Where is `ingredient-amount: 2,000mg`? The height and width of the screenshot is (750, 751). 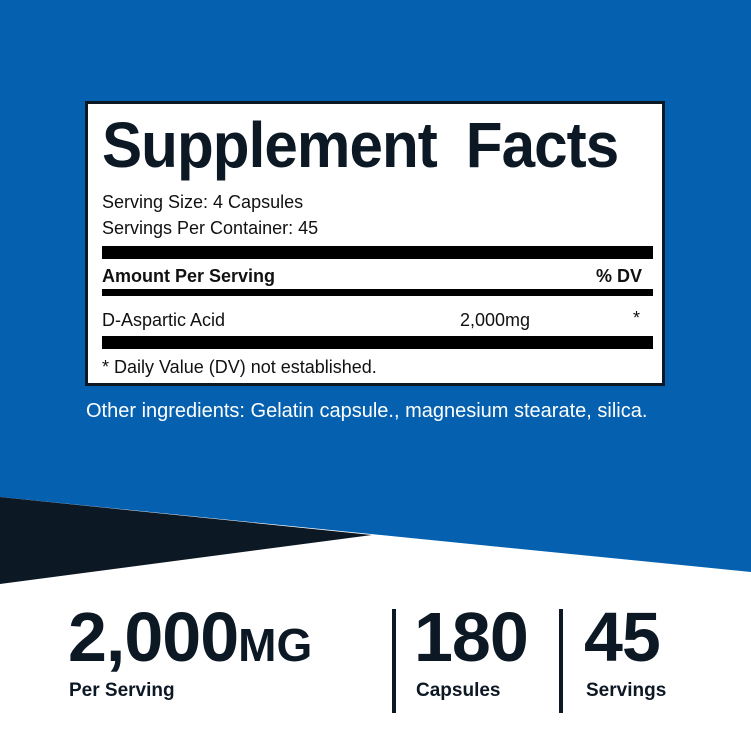
ingredient-amount: 2,000mg is located at coordinates (495, 320).